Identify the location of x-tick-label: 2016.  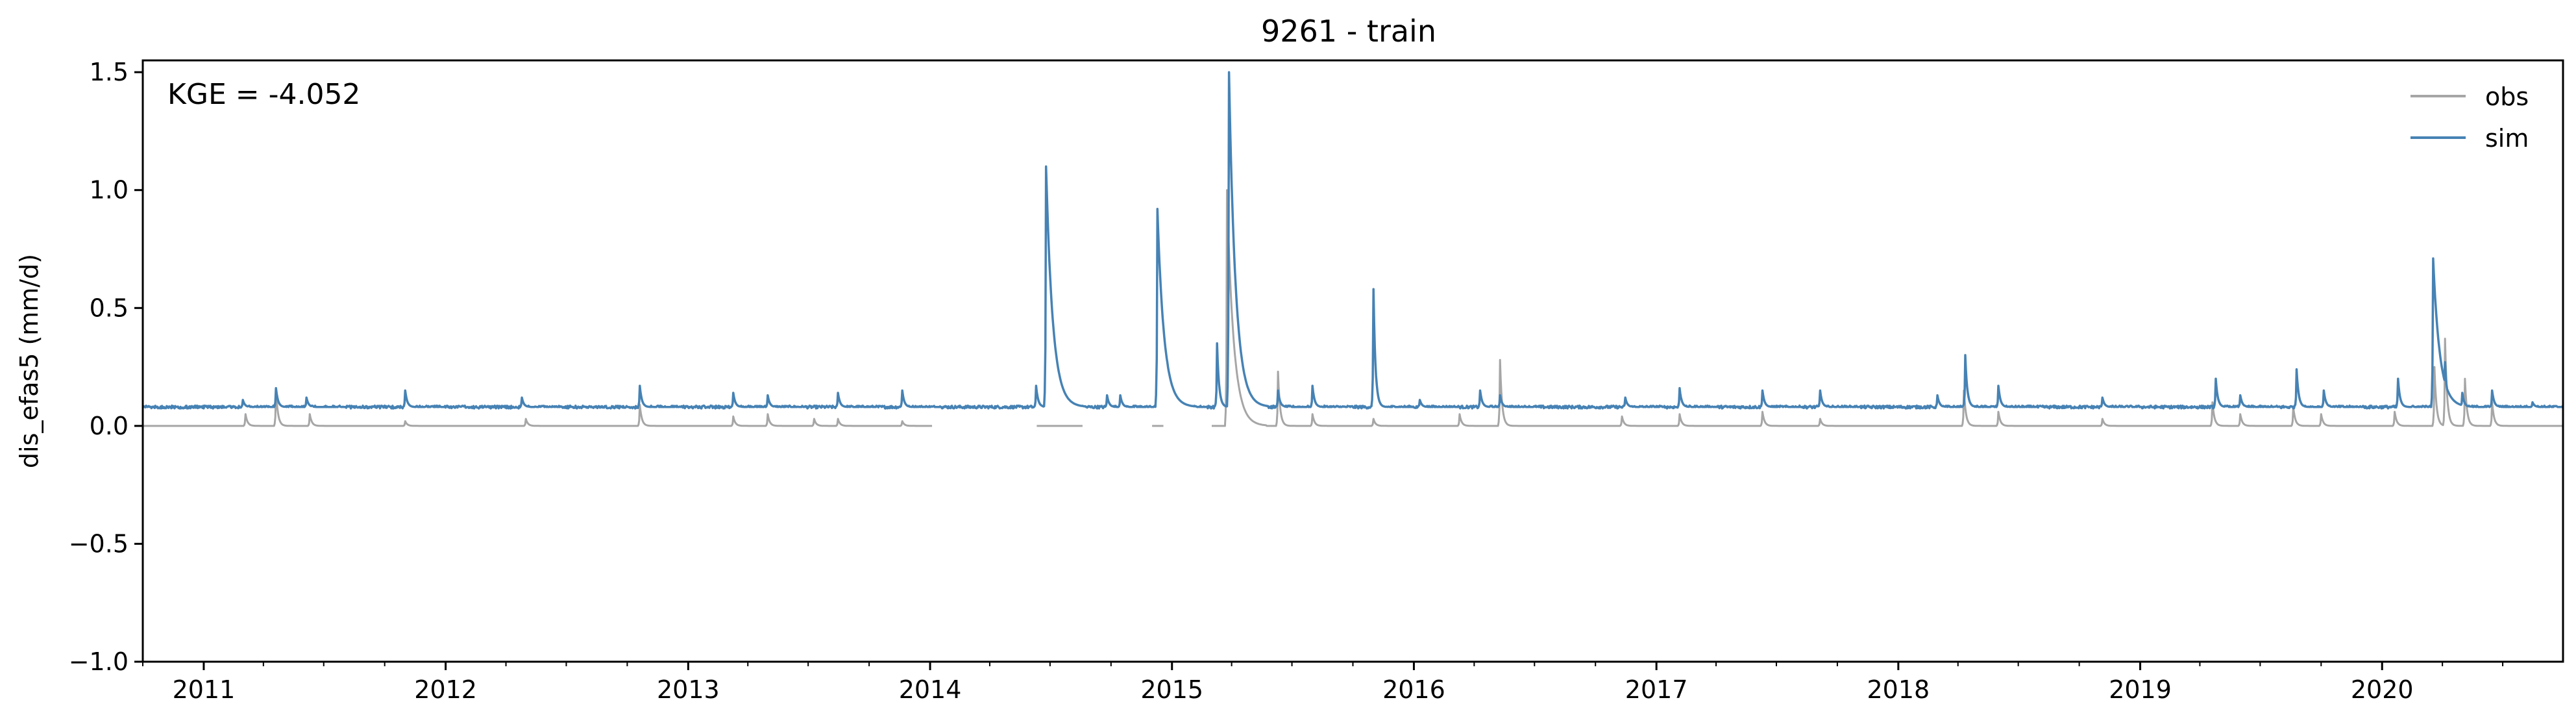
(1413, 690).